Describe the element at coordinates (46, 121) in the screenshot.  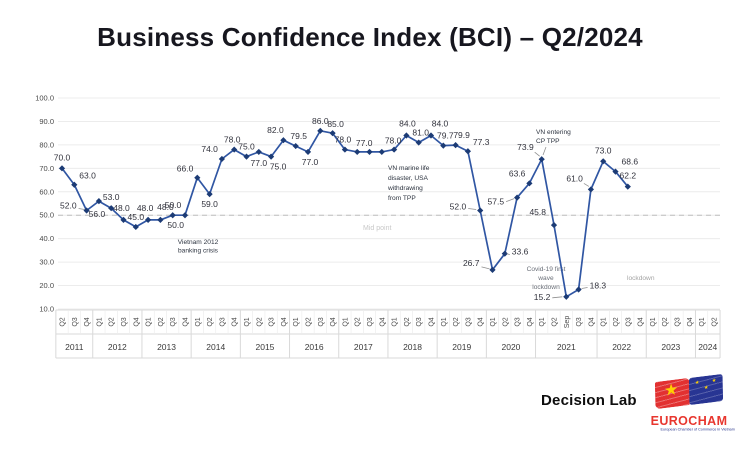
I see `svg-text: 90.0` at that location.